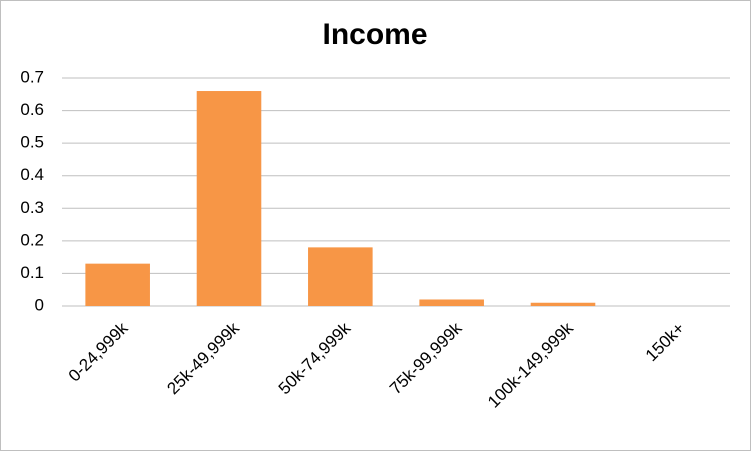 The image size is (752, 452). What do you see at coordinates (32, 207) in the screenshot?
I see `y-tick-label: 0.3` at bounding box center [32, 207].